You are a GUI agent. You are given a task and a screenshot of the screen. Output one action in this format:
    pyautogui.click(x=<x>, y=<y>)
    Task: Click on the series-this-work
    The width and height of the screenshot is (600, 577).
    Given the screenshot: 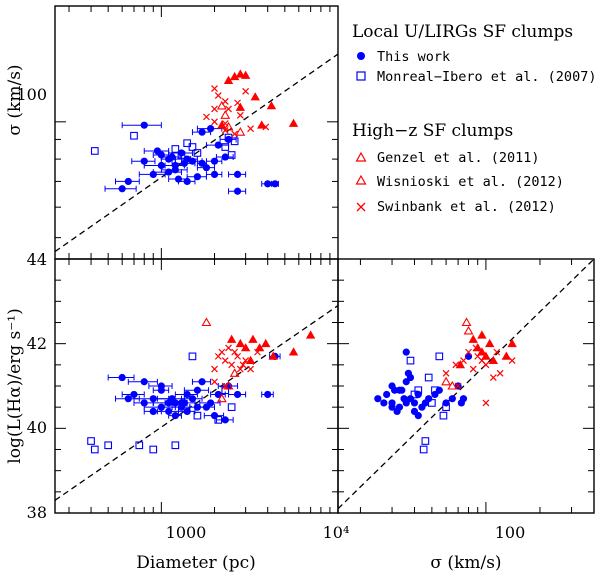 What is the action you would take?
    pyautogui.click(x=191, y=158)
    